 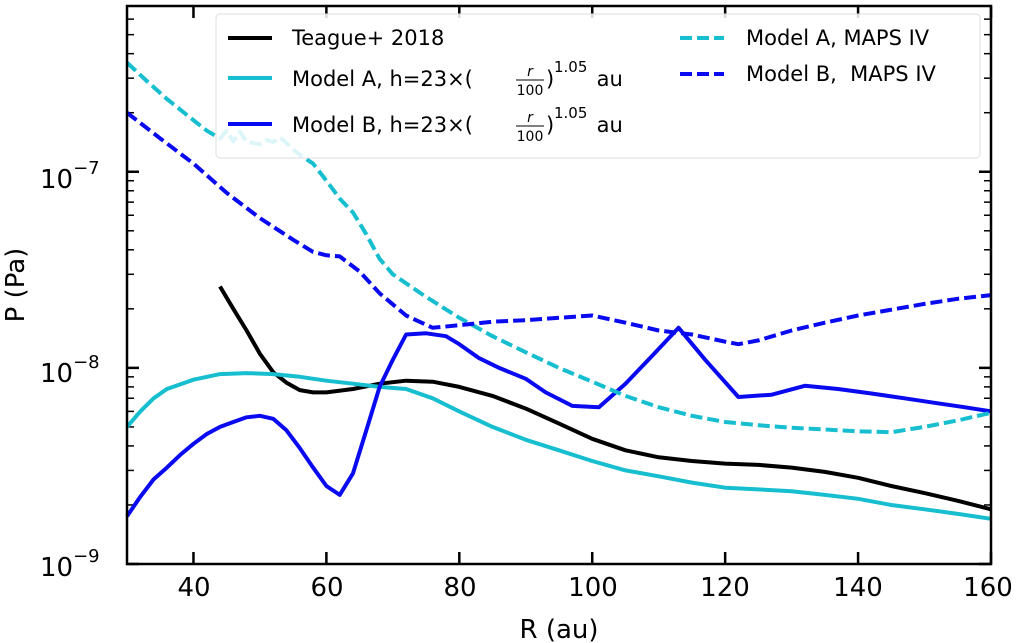 I want to click on x-tick-label: 80, so click(x=459, y=588).